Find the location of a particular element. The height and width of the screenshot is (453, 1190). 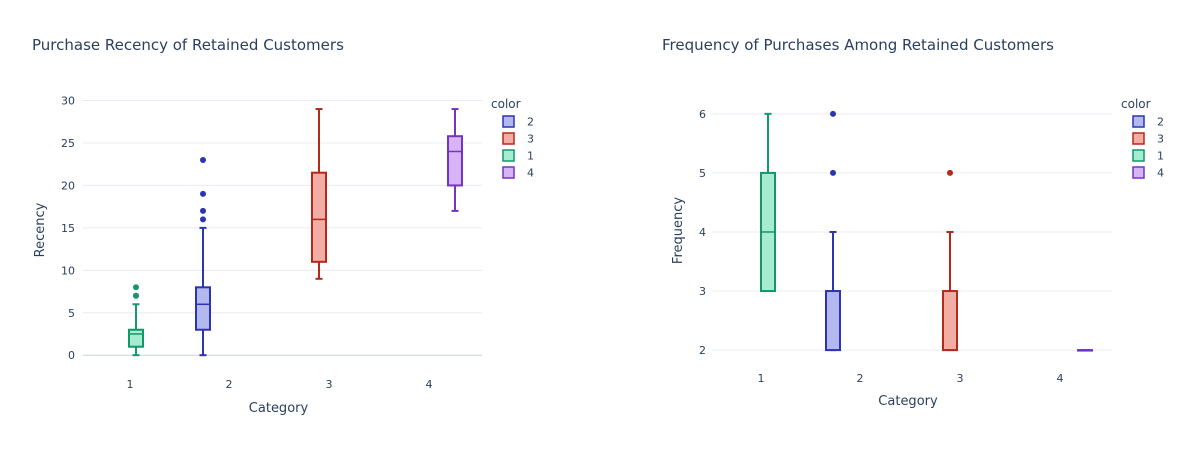

y-tick-label: 10 is located at coordinates (68, 270).